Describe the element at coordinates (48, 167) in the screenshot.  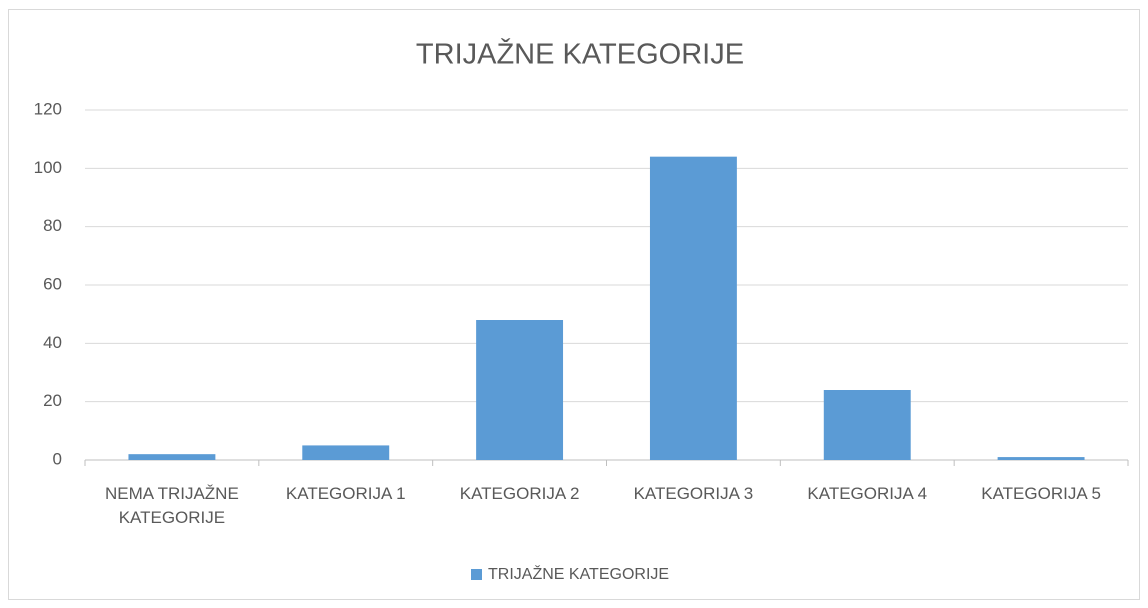
I see `y-tick-label: 100` at that location.